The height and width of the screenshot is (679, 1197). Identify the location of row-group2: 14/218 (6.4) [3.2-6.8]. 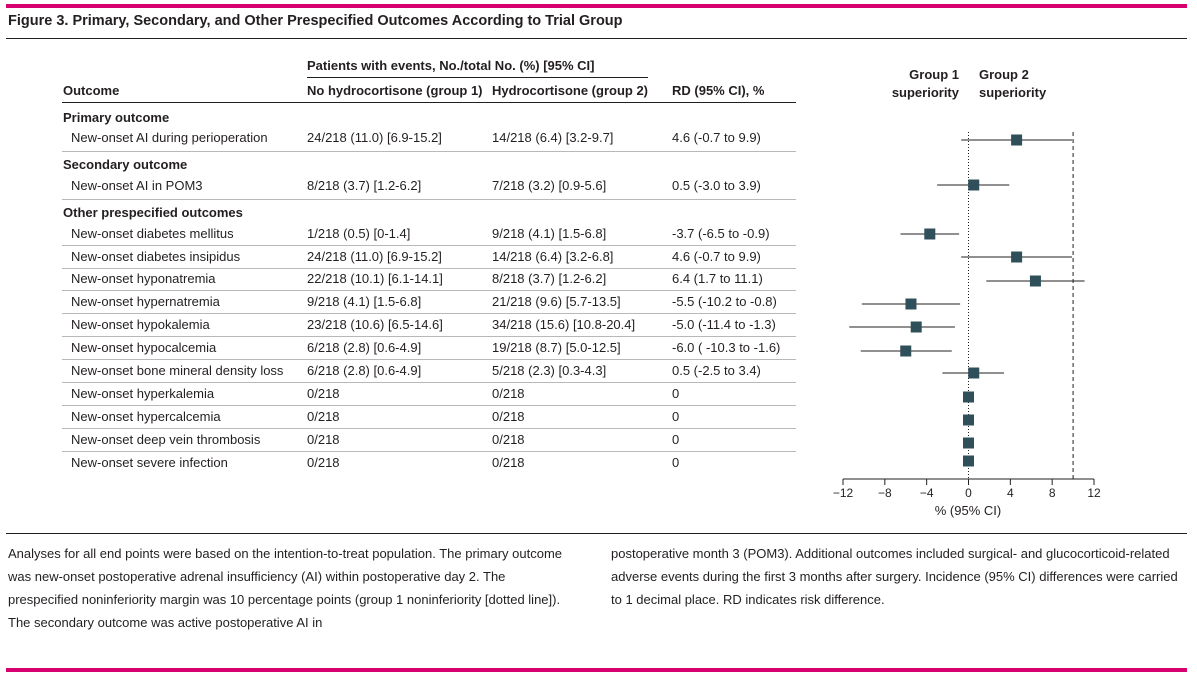
(553, 256).